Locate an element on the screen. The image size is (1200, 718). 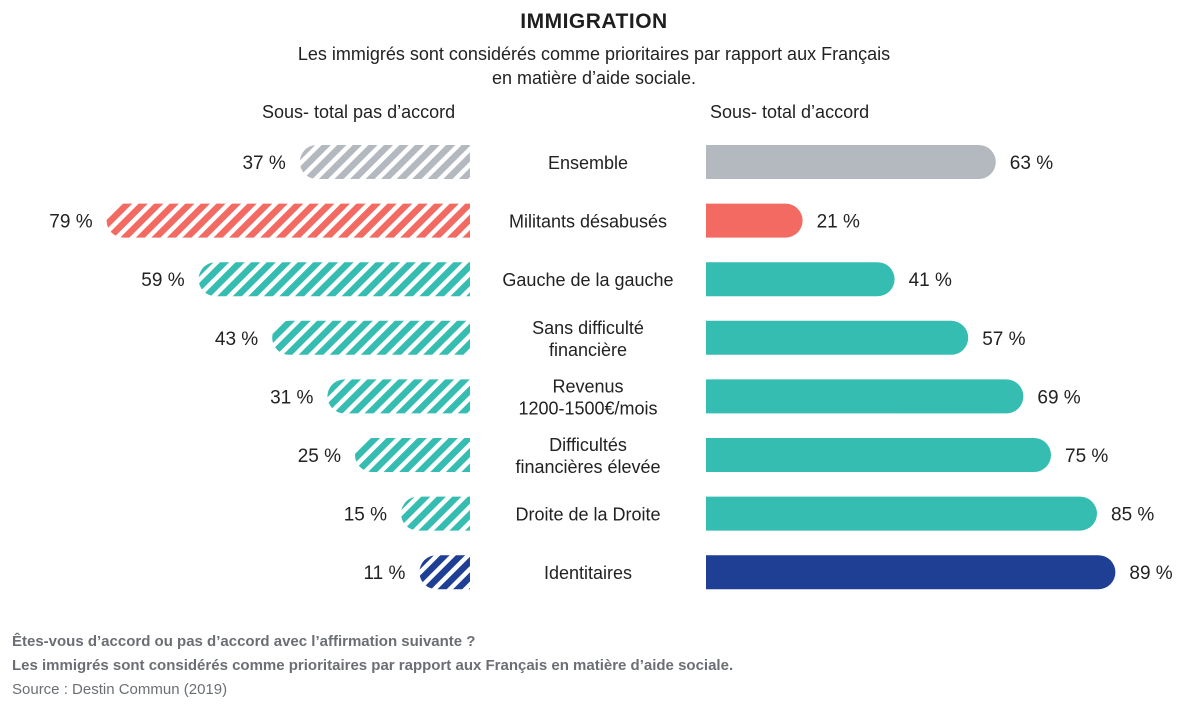
value-label-agree: 75 % is located at coordinates (1086, 456).